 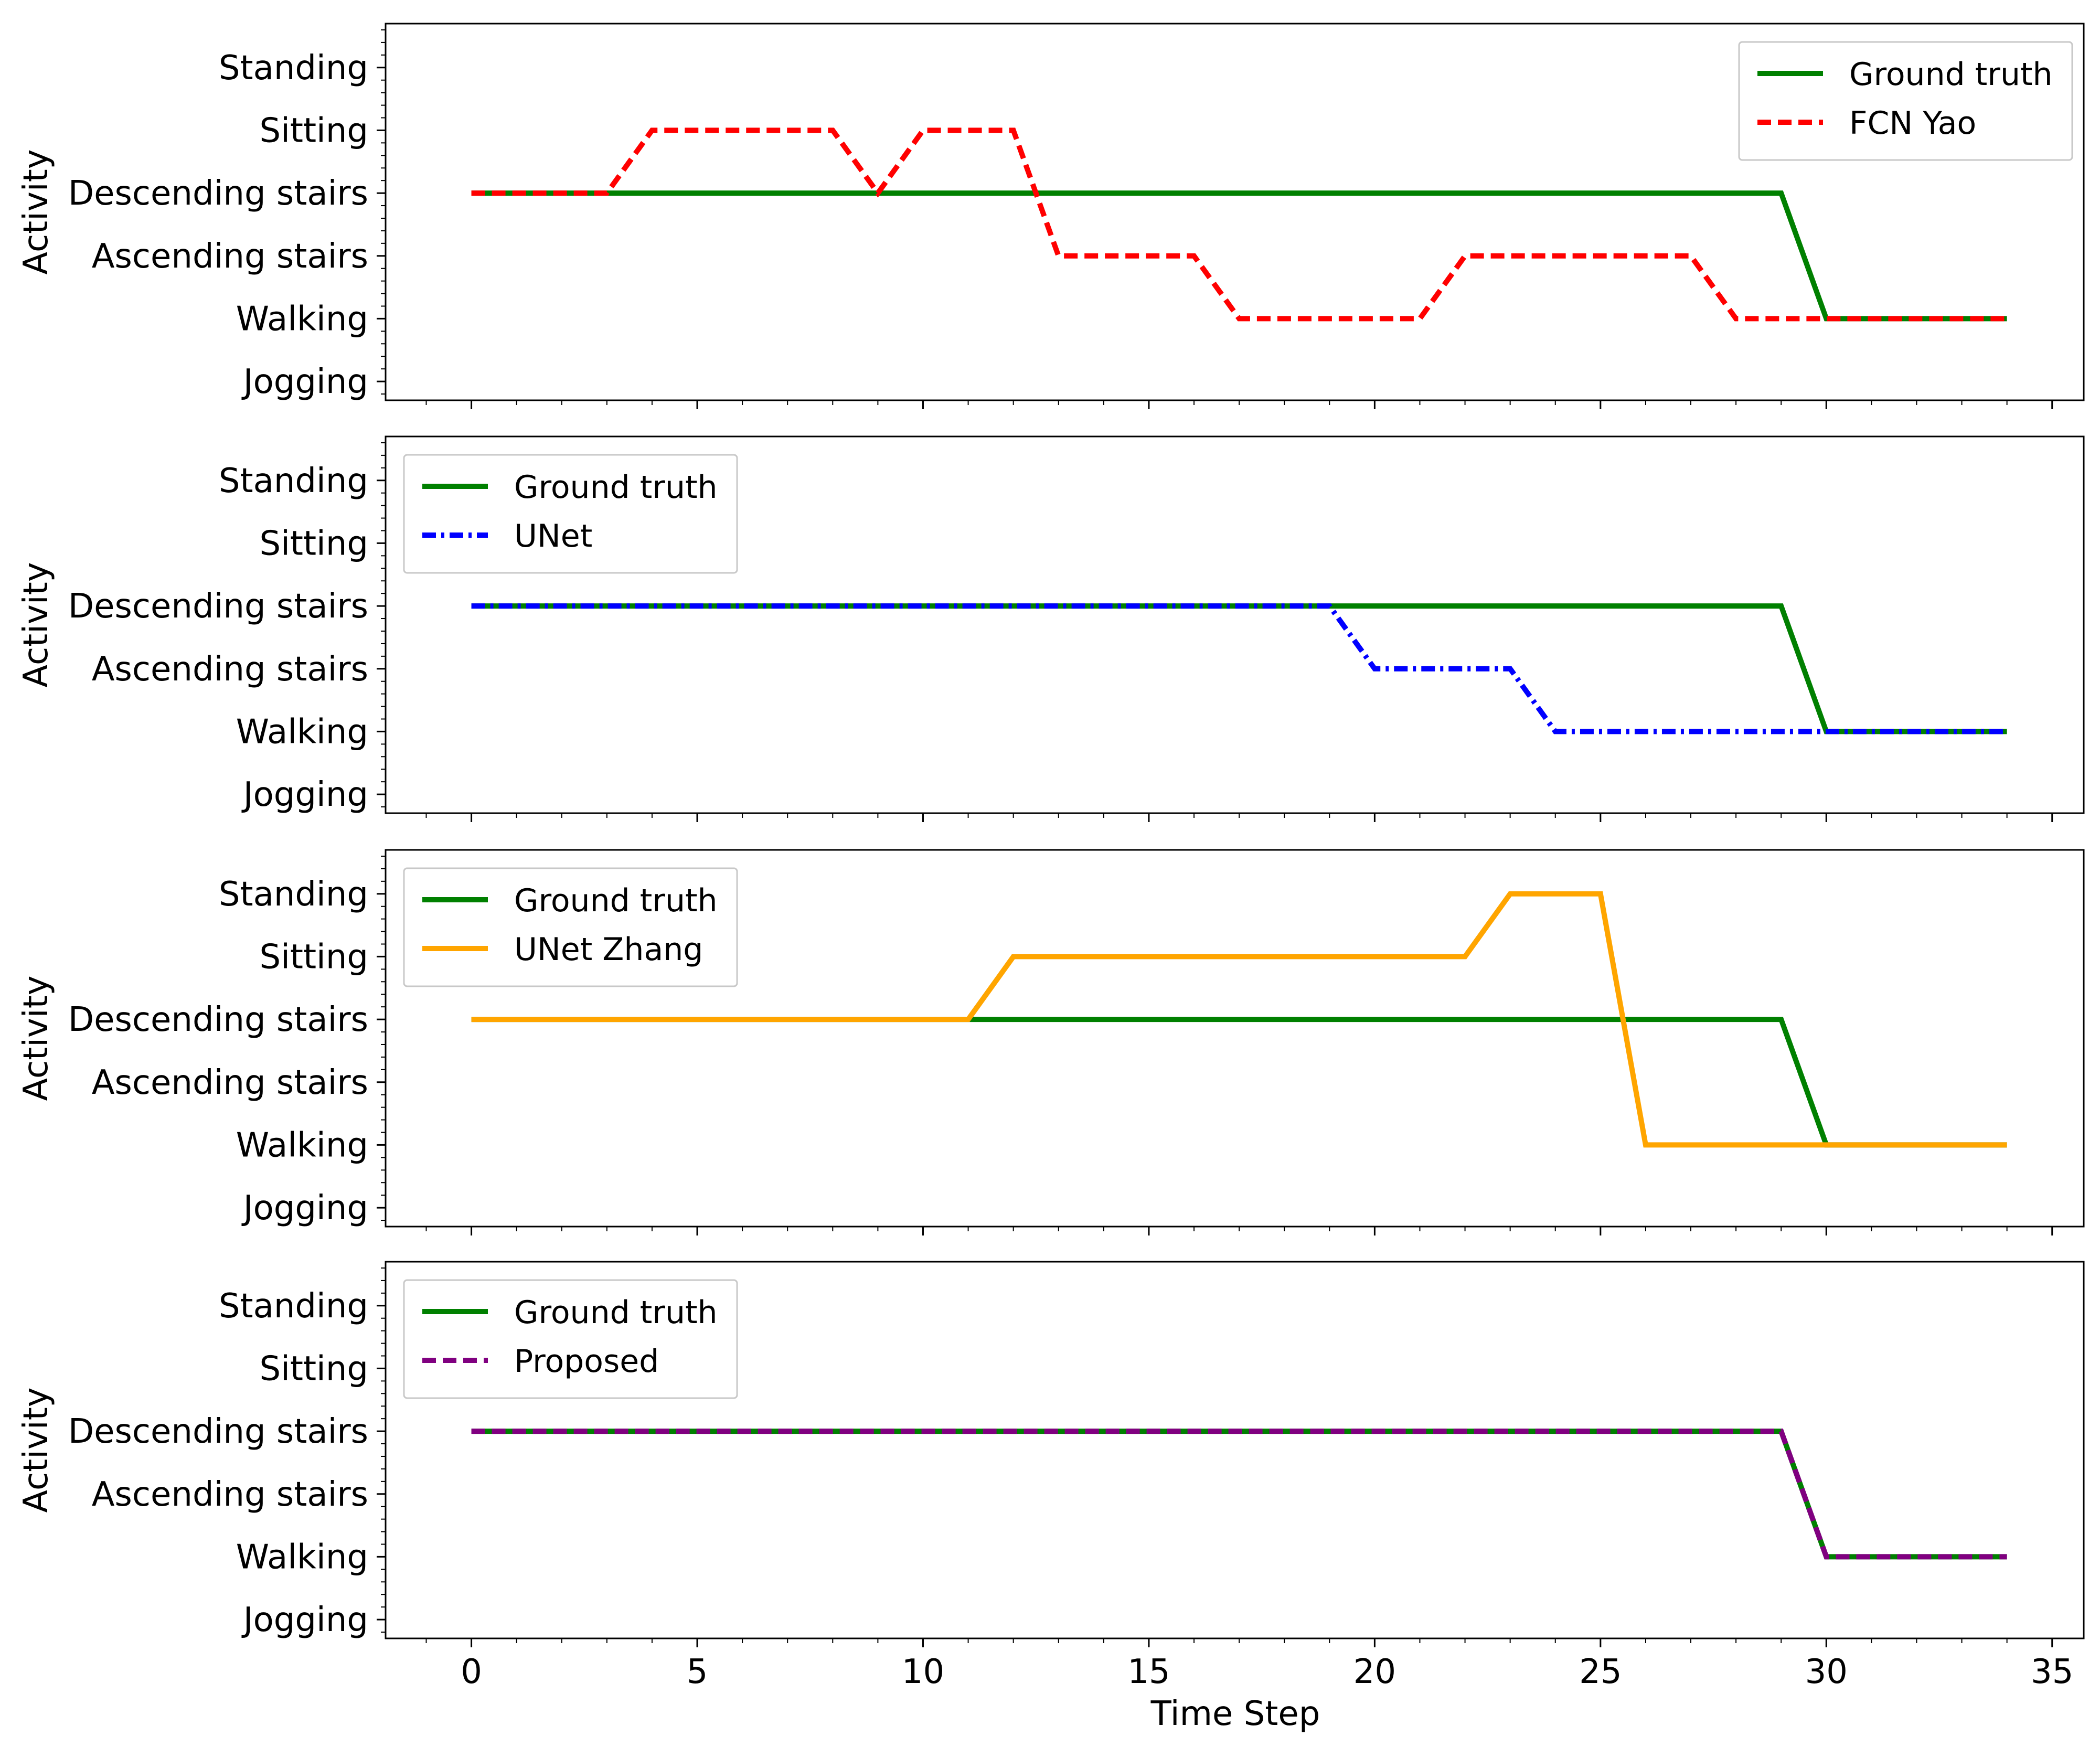 I want to click on x-tick-label: 20, so click(x=1374, y=1672).